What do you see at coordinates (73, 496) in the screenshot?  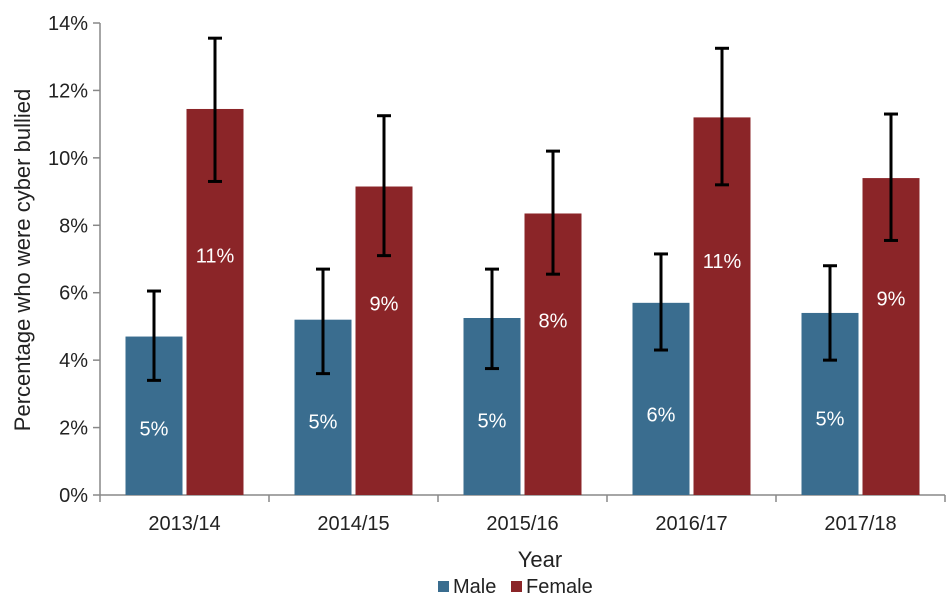 I see `y-tick-label: 0%` at bounding box center [73, 496].